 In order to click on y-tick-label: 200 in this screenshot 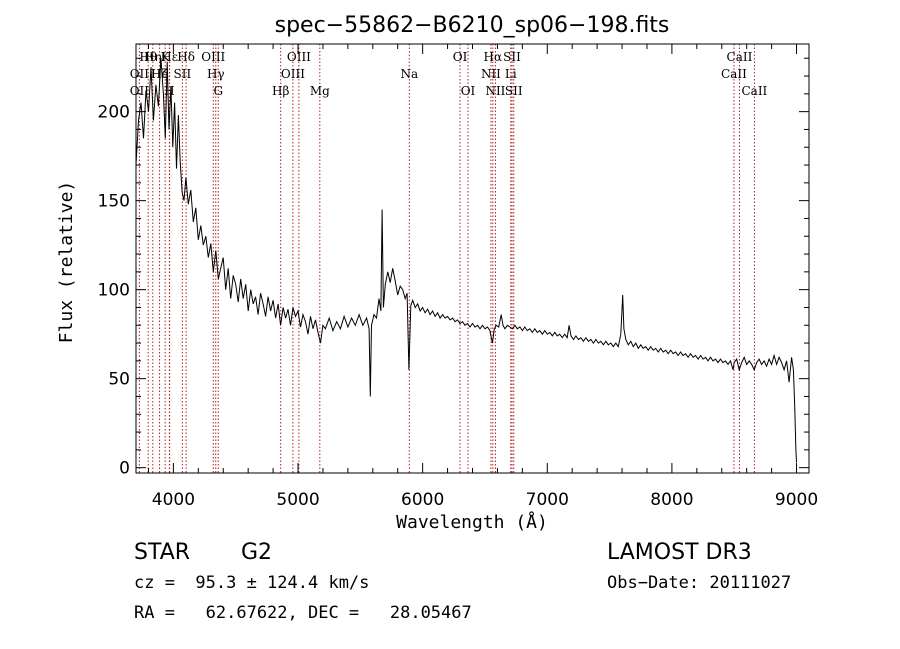, I will do `click(114, 113)`.